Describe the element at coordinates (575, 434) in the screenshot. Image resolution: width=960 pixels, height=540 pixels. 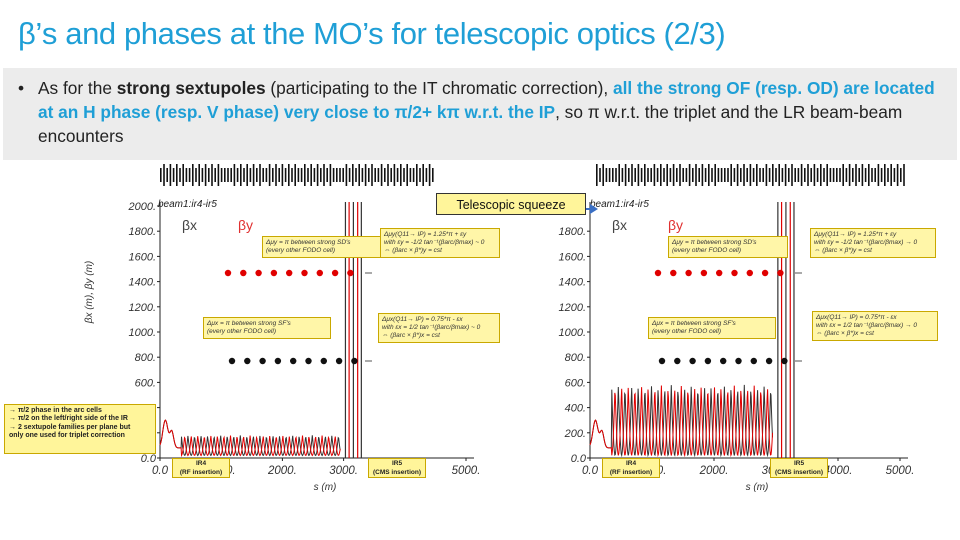
I see `y-tick-label: 200.` at that location.